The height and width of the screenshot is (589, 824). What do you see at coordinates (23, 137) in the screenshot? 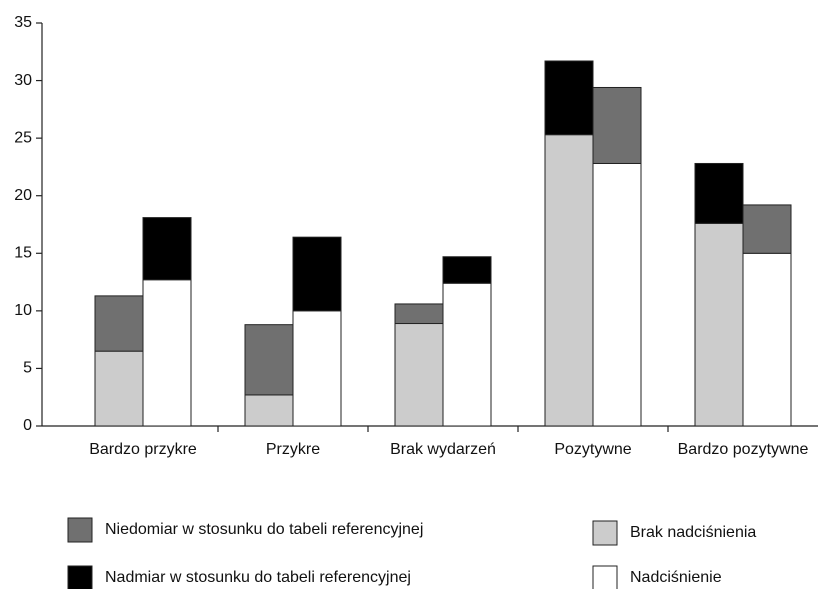
I see `y-tick-label: 25` at bounding box center [23, 137].